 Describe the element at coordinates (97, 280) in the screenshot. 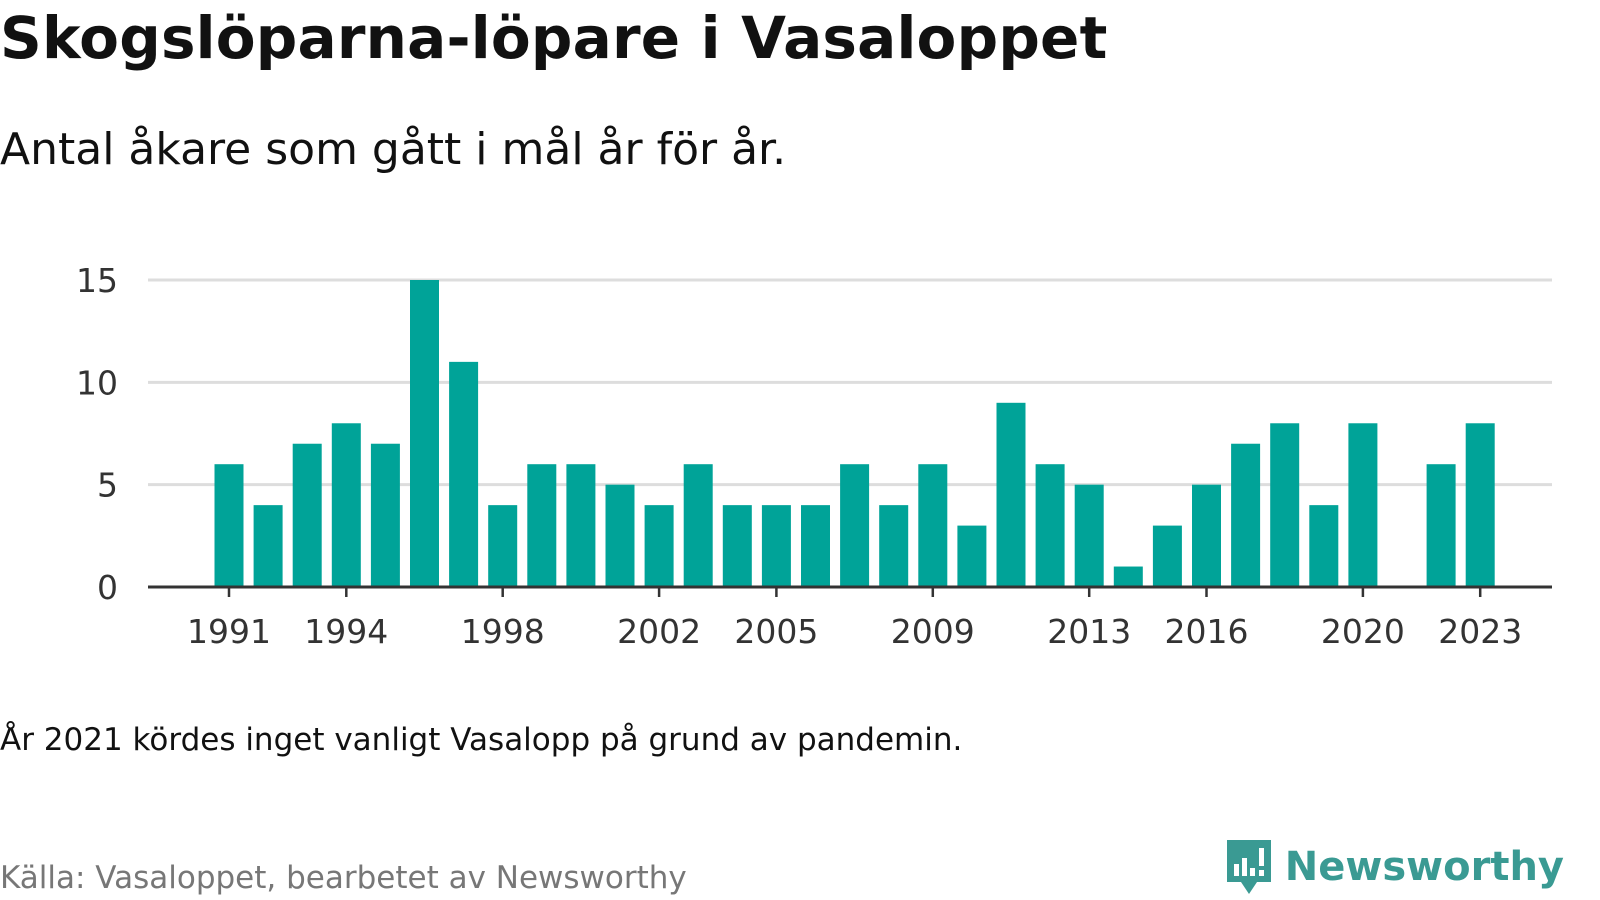

I see `y-tick-label: 15` at that location.